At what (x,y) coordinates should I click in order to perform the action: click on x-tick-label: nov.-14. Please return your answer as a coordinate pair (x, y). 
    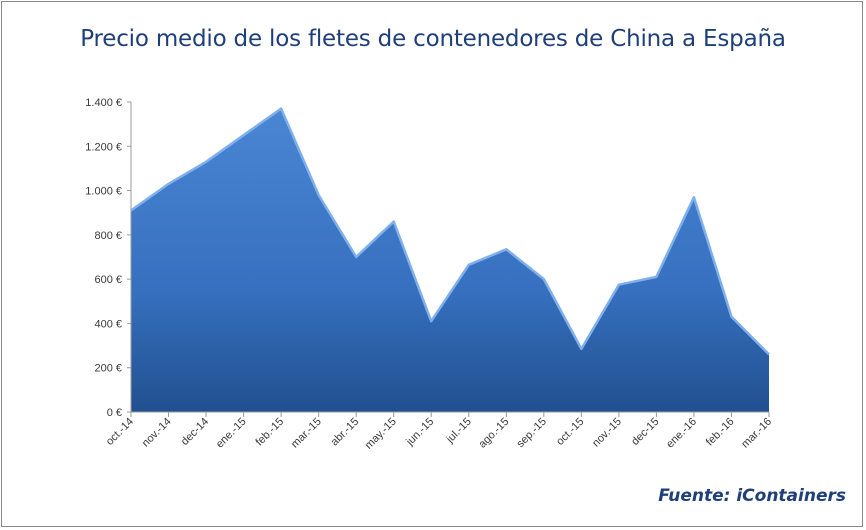
    Looking at the image, I should click on (157, 433).